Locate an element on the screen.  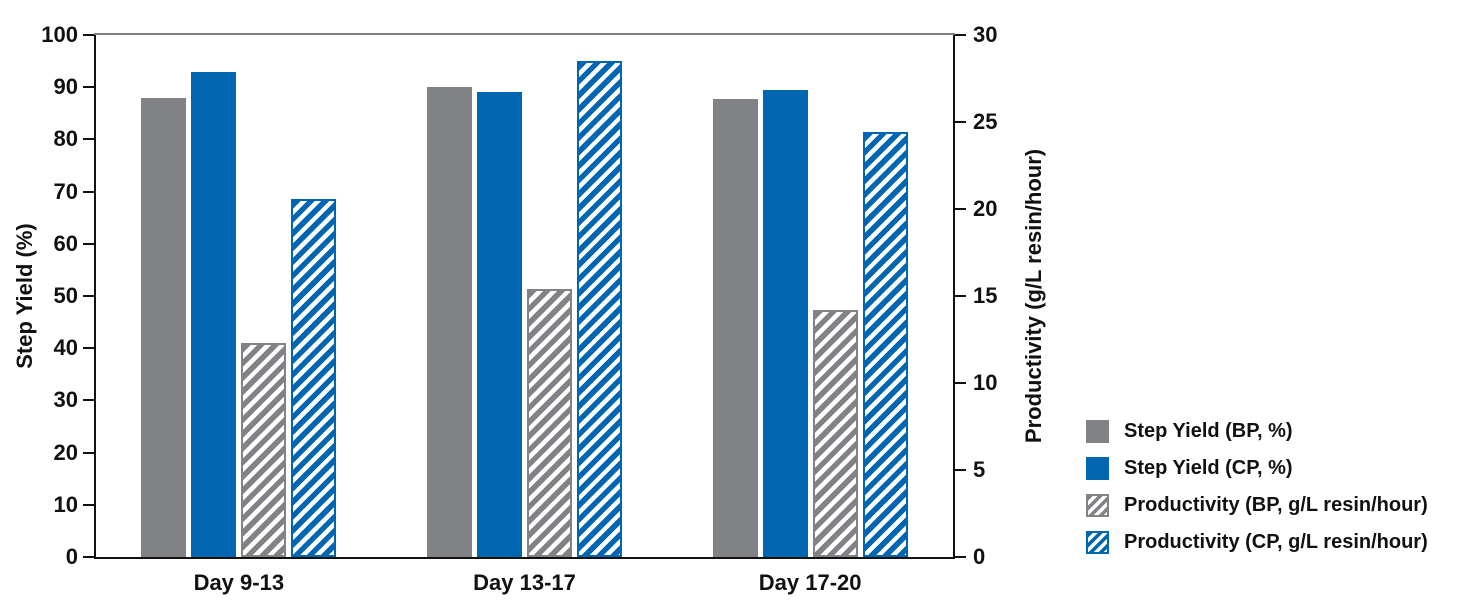
left-axis-tick-label: 60 is located at coordinates (65, 243).